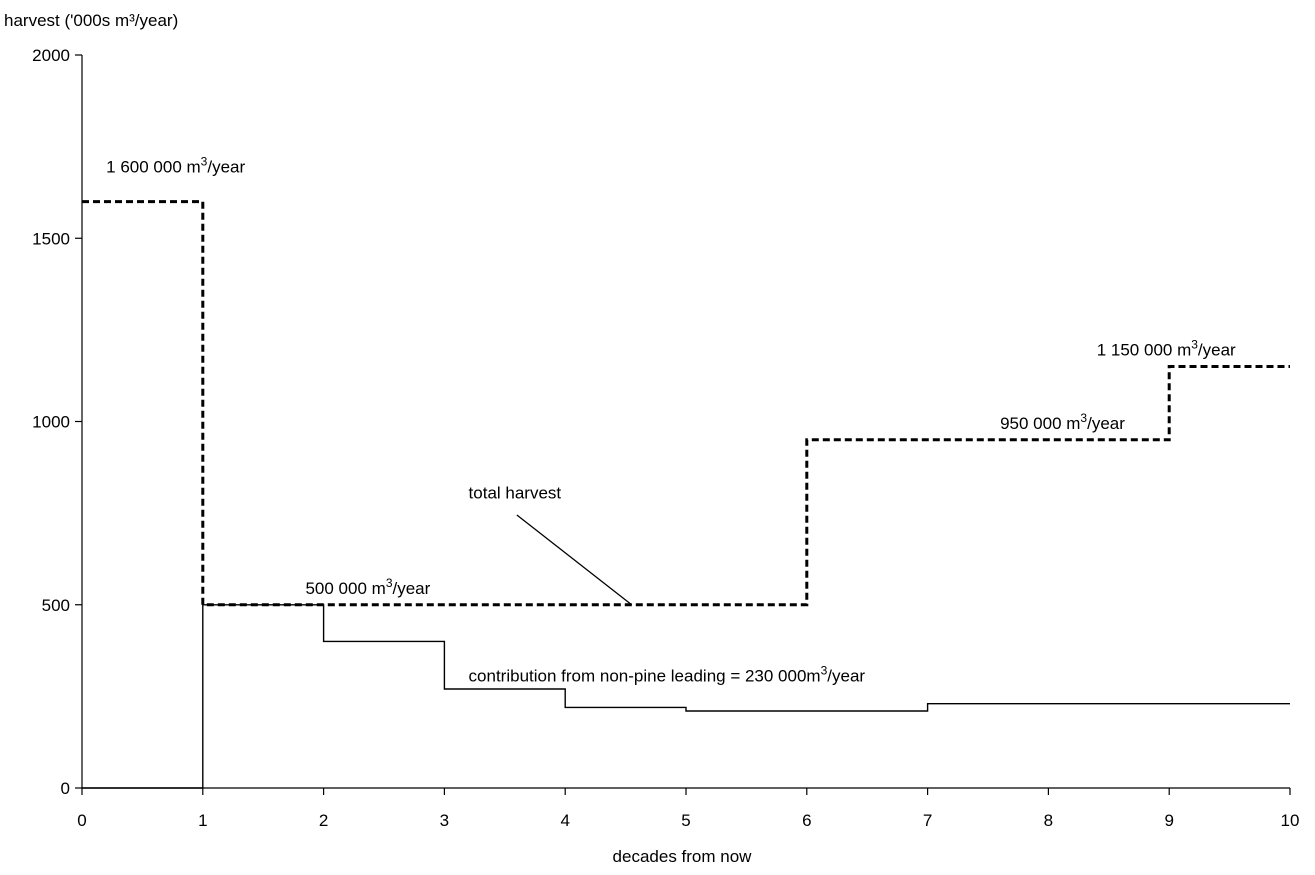 The width and height of the screenshot is (1315, 875). Describe the element at coordinates (685, 820) in the screenshot. I see `x-tick-label: 5` at that location.